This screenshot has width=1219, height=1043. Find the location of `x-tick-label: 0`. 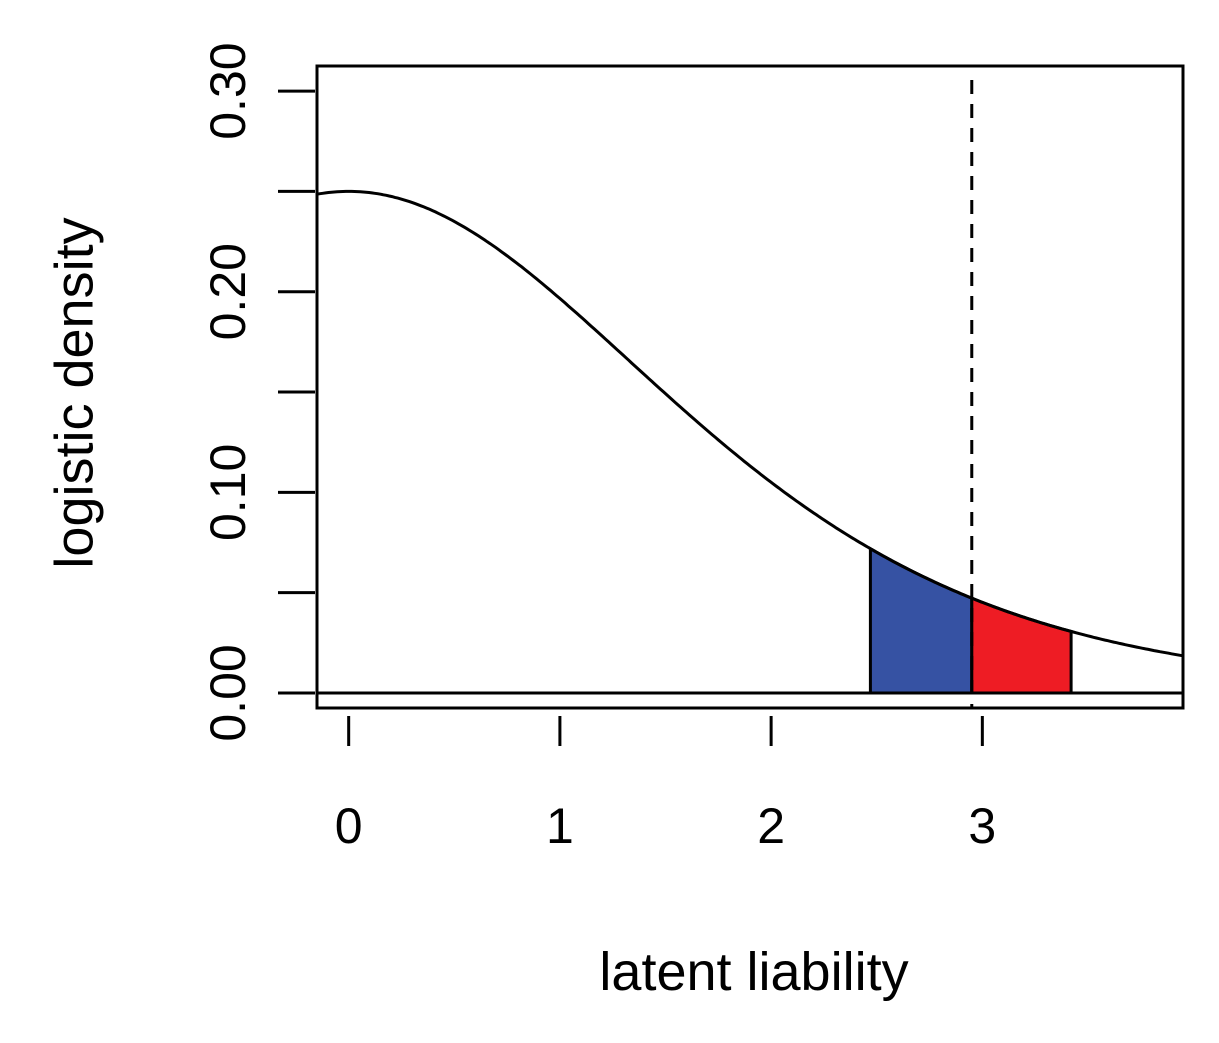

x-tick-label: 0 is located at coordinates (349, 826).